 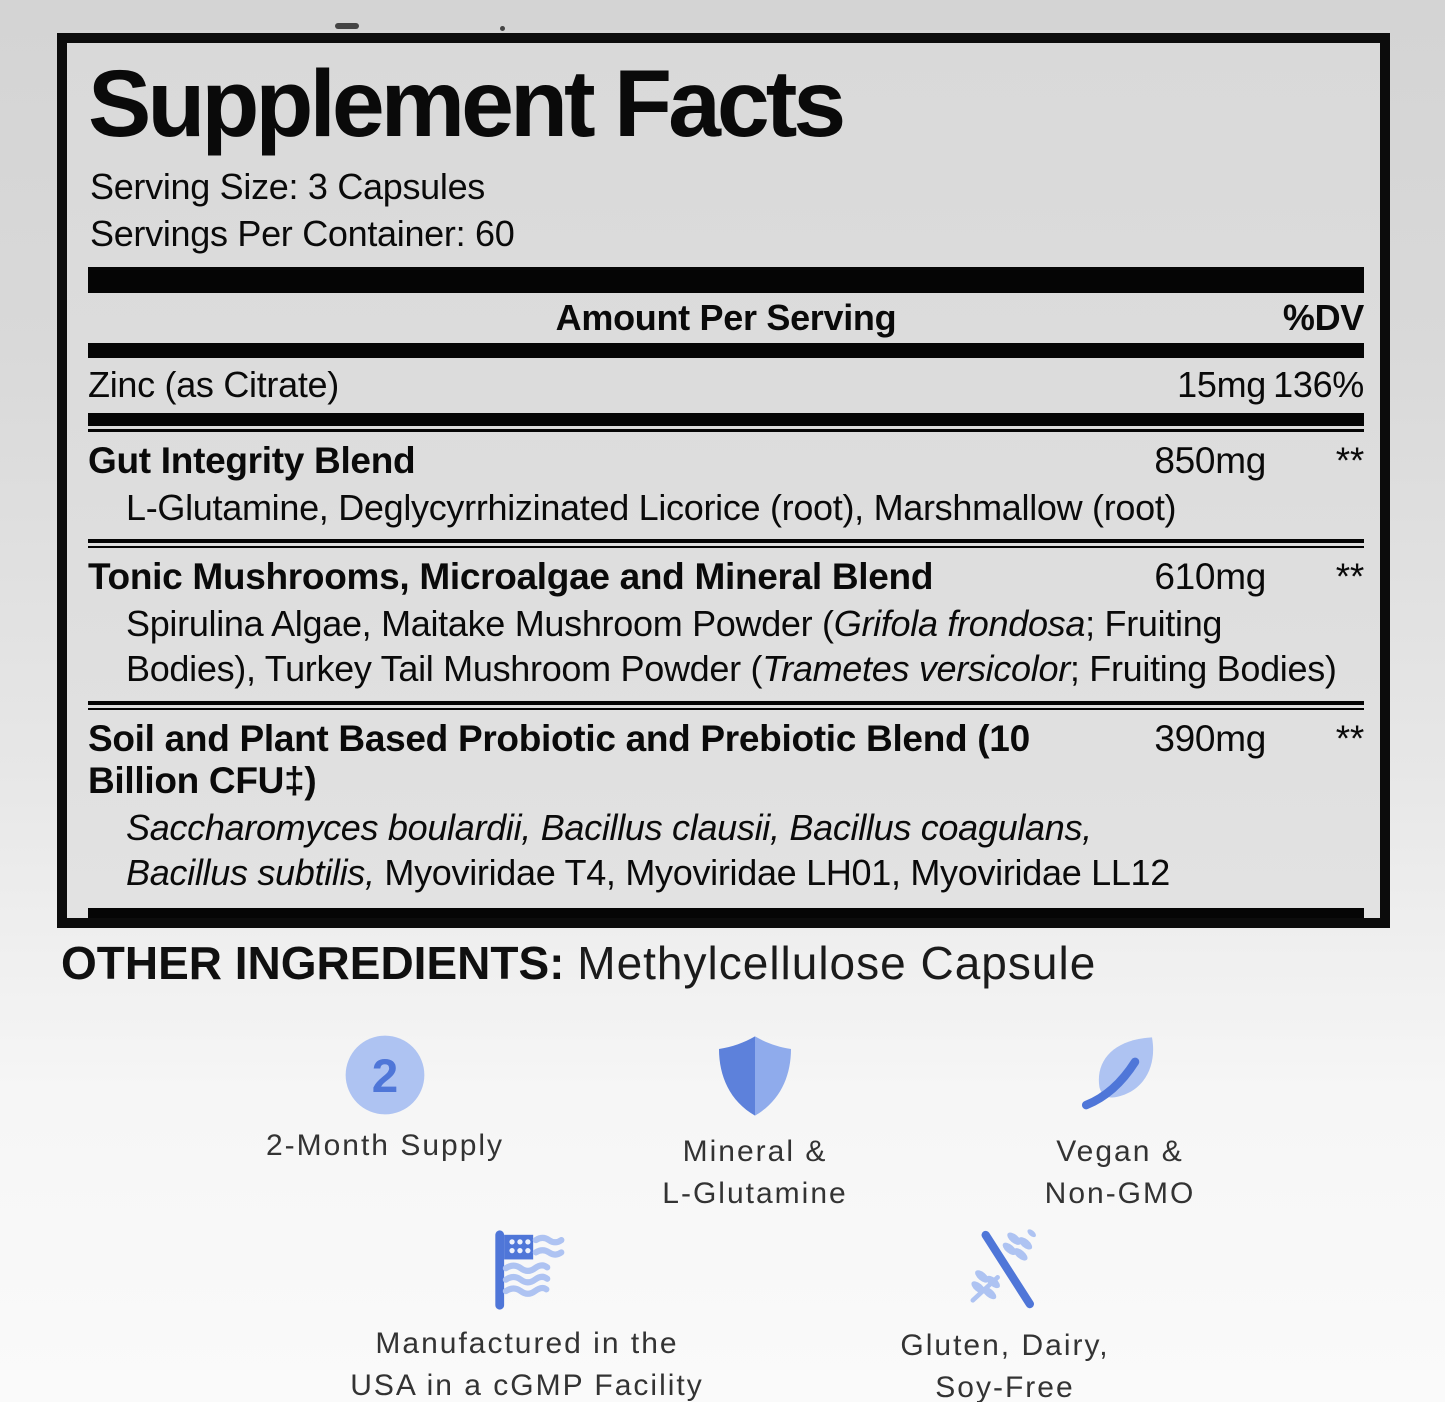 What do you see at coordinates (1210, 738) in the screenshot?
I see `blend-amount: 390mg` at bounding box center [1210, 738].